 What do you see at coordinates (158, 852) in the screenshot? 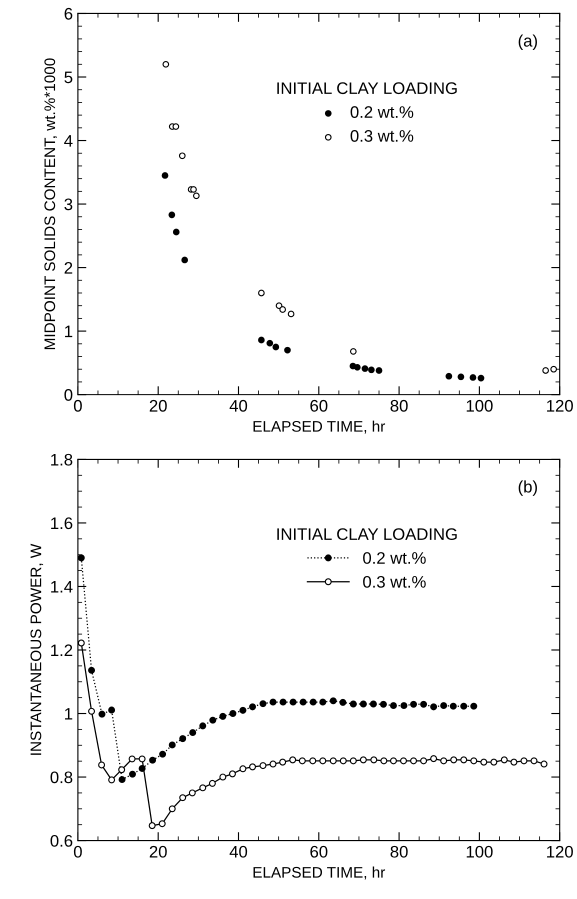
I see `x-tick-label: 20` at bounding box center [158, 852].